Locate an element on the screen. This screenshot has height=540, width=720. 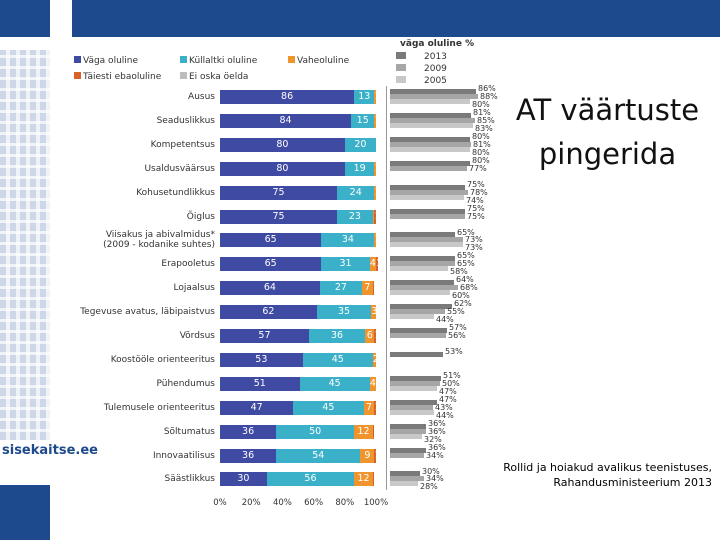
bar-segment: 56 is located at coordinates (310, 479).